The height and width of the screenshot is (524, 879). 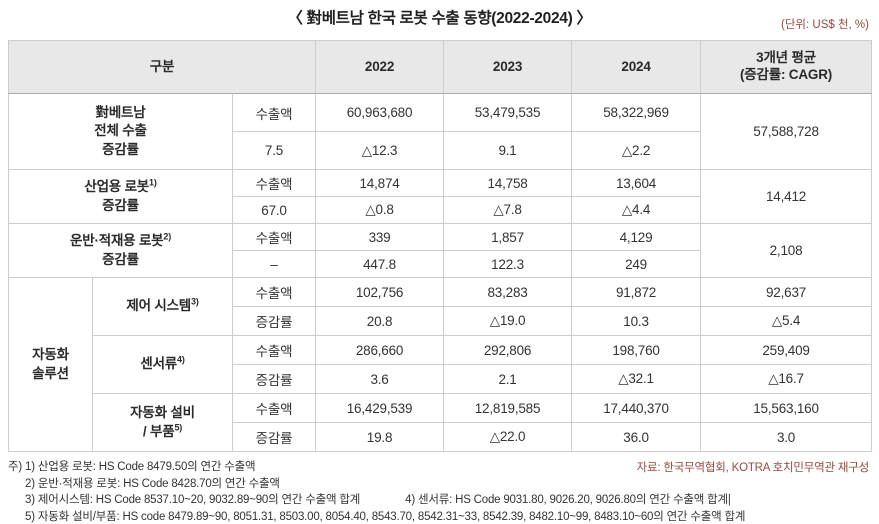 What do you see at coordinates (636, 408) in the screenshot?
I see `table-cell: 17,440,370` at bounding box center [636, 408].